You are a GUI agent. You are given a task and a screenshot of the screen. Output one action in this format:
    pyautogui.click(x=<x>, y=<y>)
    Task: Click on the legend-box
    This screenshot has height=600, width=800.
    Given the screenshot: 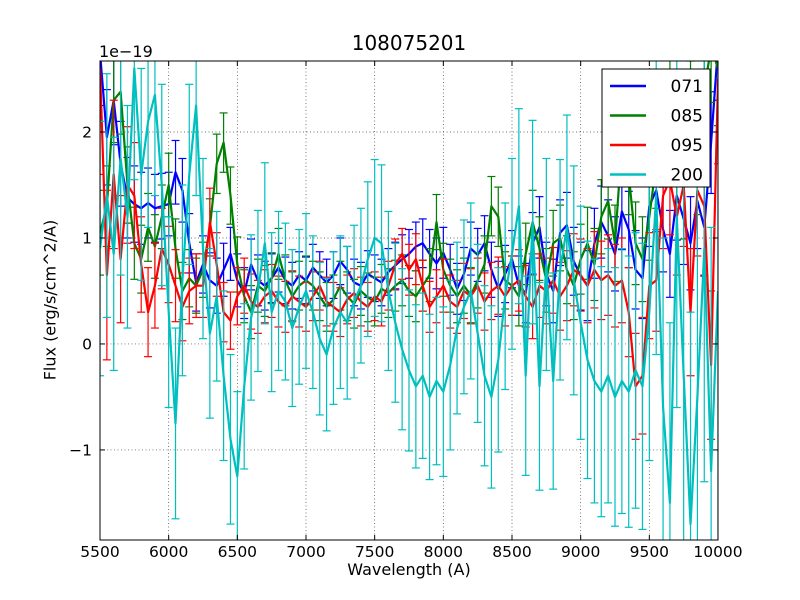 What is the action you would take?
    pyautogui.click(x=656, y=128)
    